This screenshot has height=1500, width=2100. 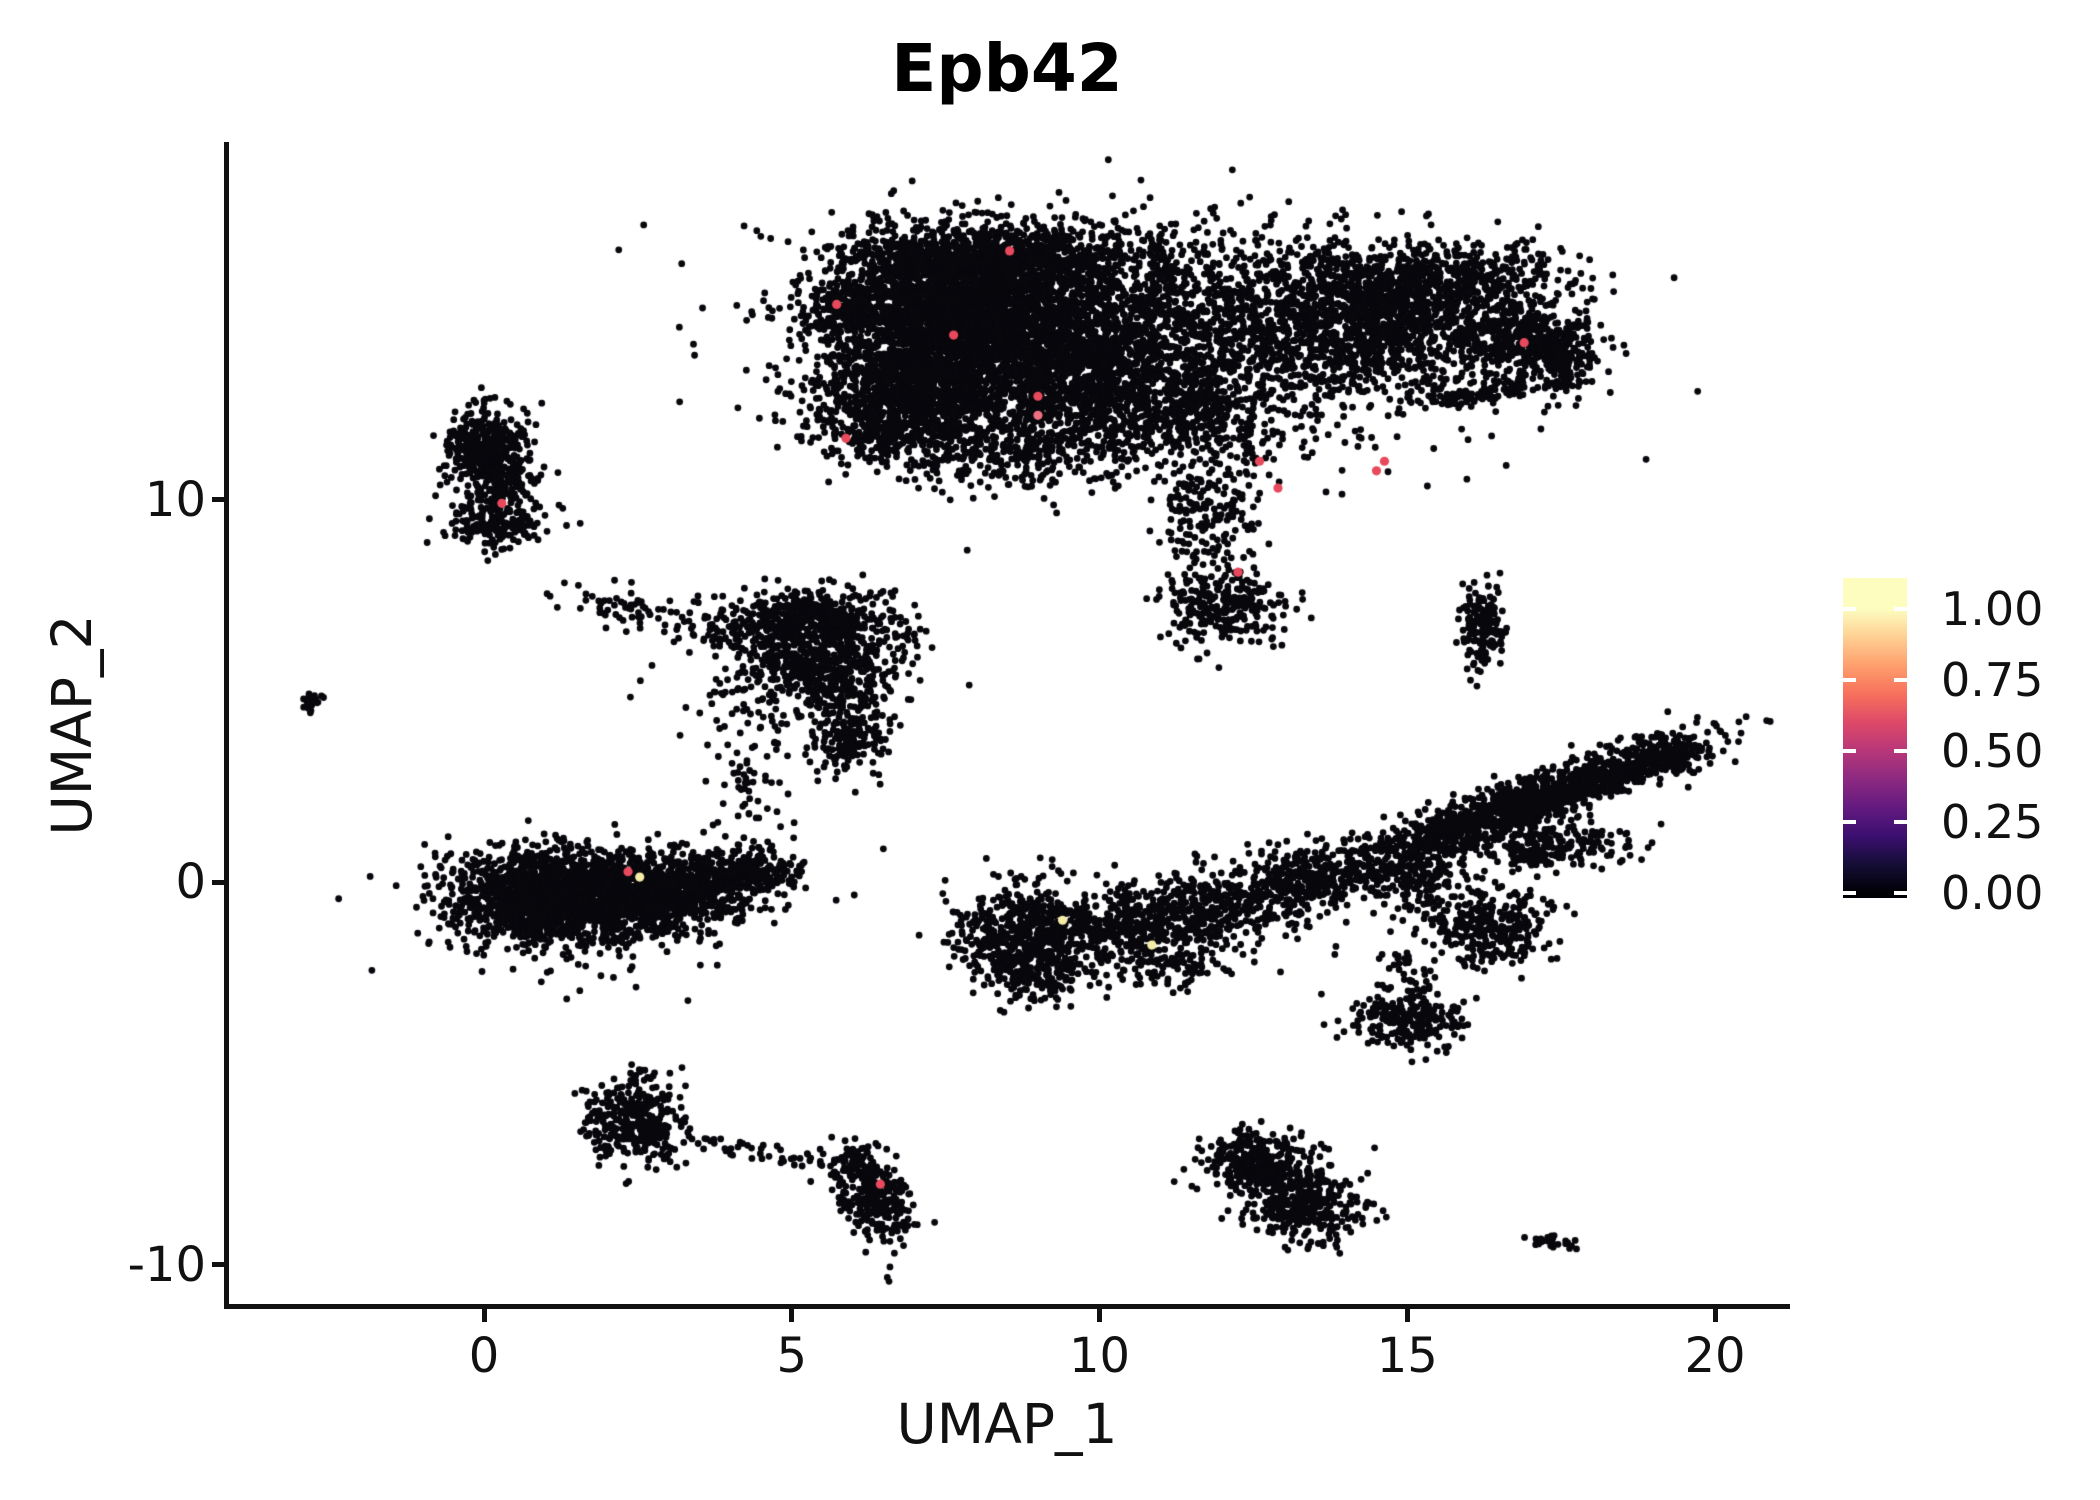 What do you see at coordinates (190, 882) in the screenshot?
I see `y-tick-label: 0` at bounding box center [190, 882].